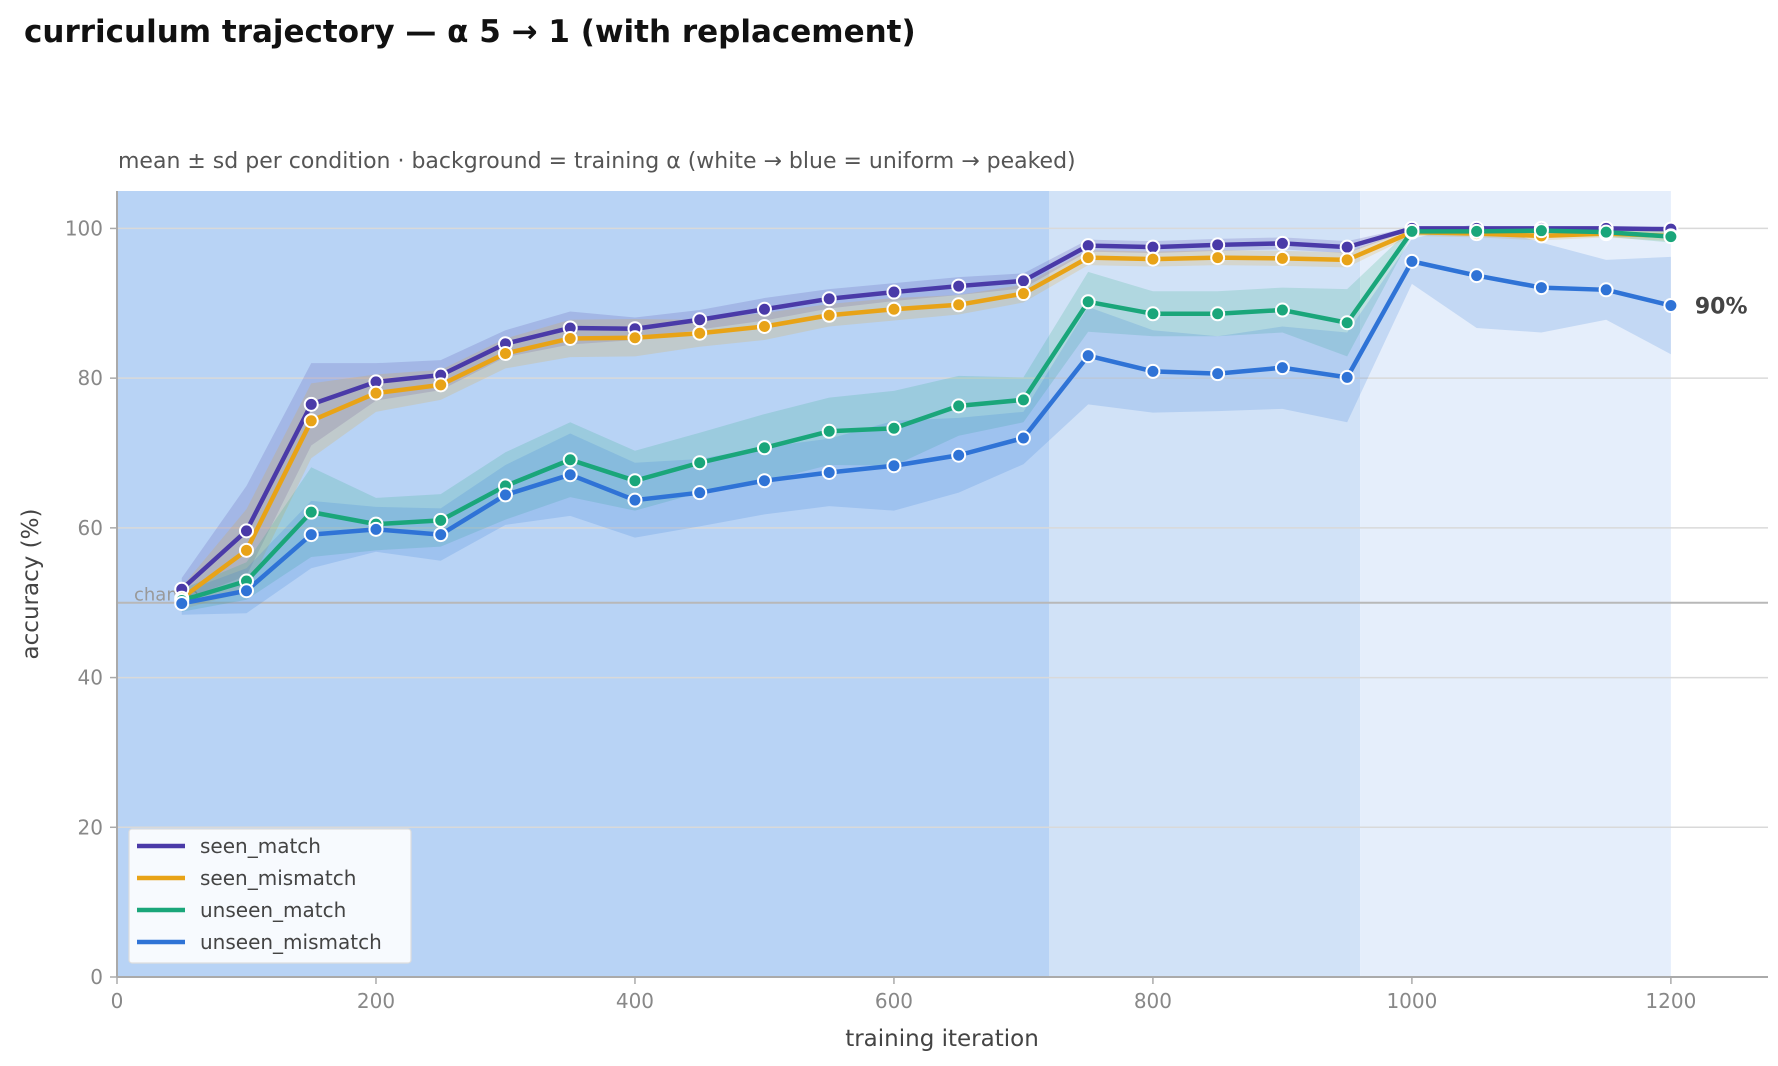  What do you see at coordinates (31, 584) in the screenshot?
I see `y-axis-label: accuracy (%)` at bounding box center [31, 584].